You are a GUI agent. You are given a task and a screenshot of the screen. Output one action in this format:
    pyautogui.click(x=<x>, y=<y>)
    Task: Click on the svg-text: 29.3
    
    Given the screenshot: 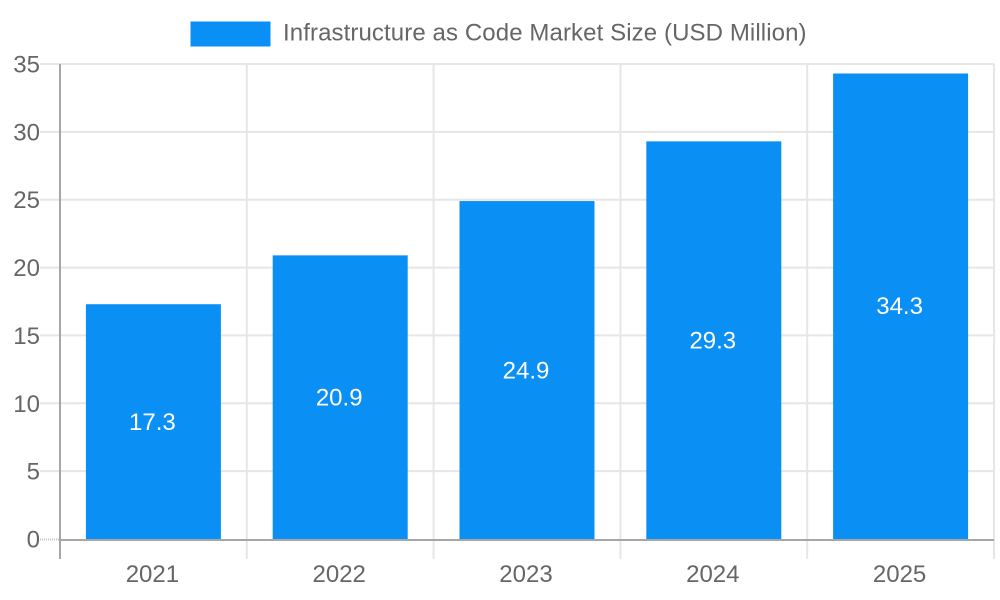 What is the action you would take?
    pyautogui.click(x=712, y=341)
    